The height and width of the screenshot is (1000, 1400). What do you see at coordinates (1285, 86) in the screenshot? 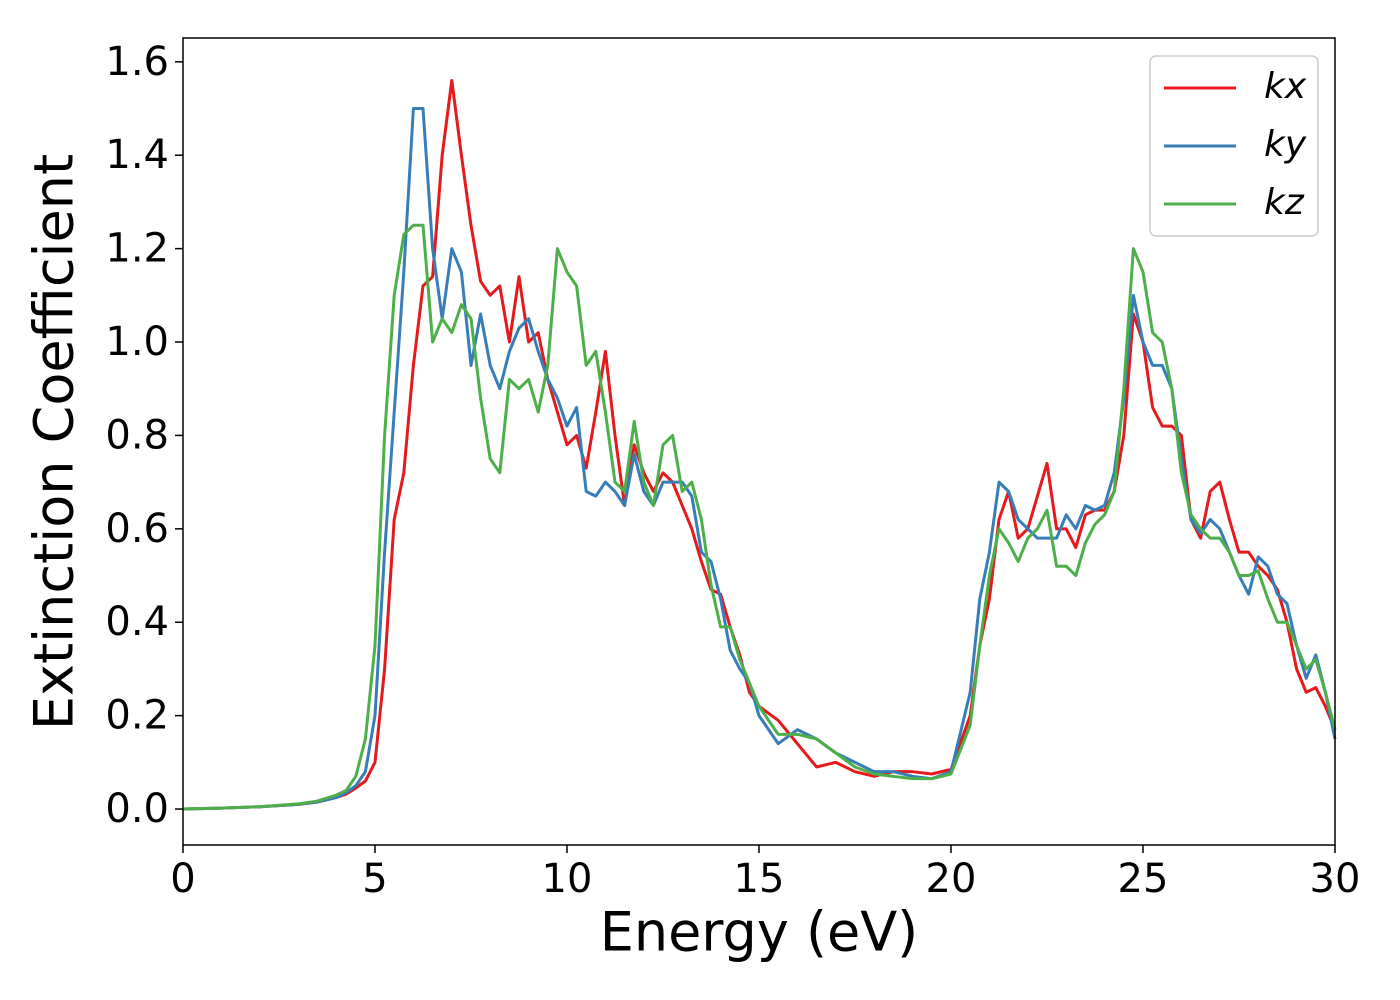
I see `legend-label: kx` at bounding box center [1285, 86].